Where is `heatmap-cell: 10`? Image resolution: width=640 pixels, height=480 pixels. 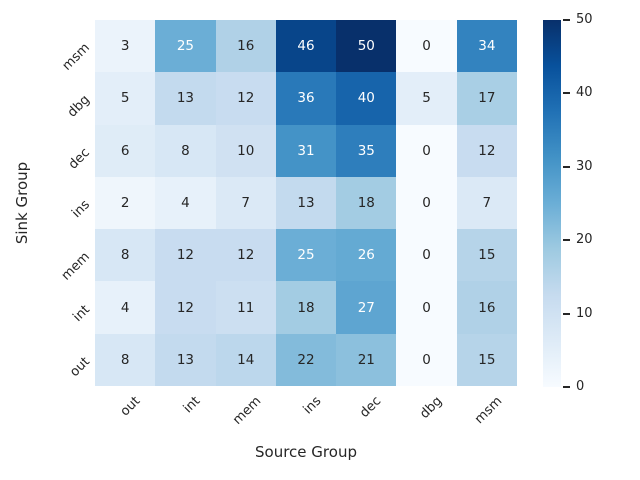
heatmap-cell: 10 is located at coordinates (245, 150).